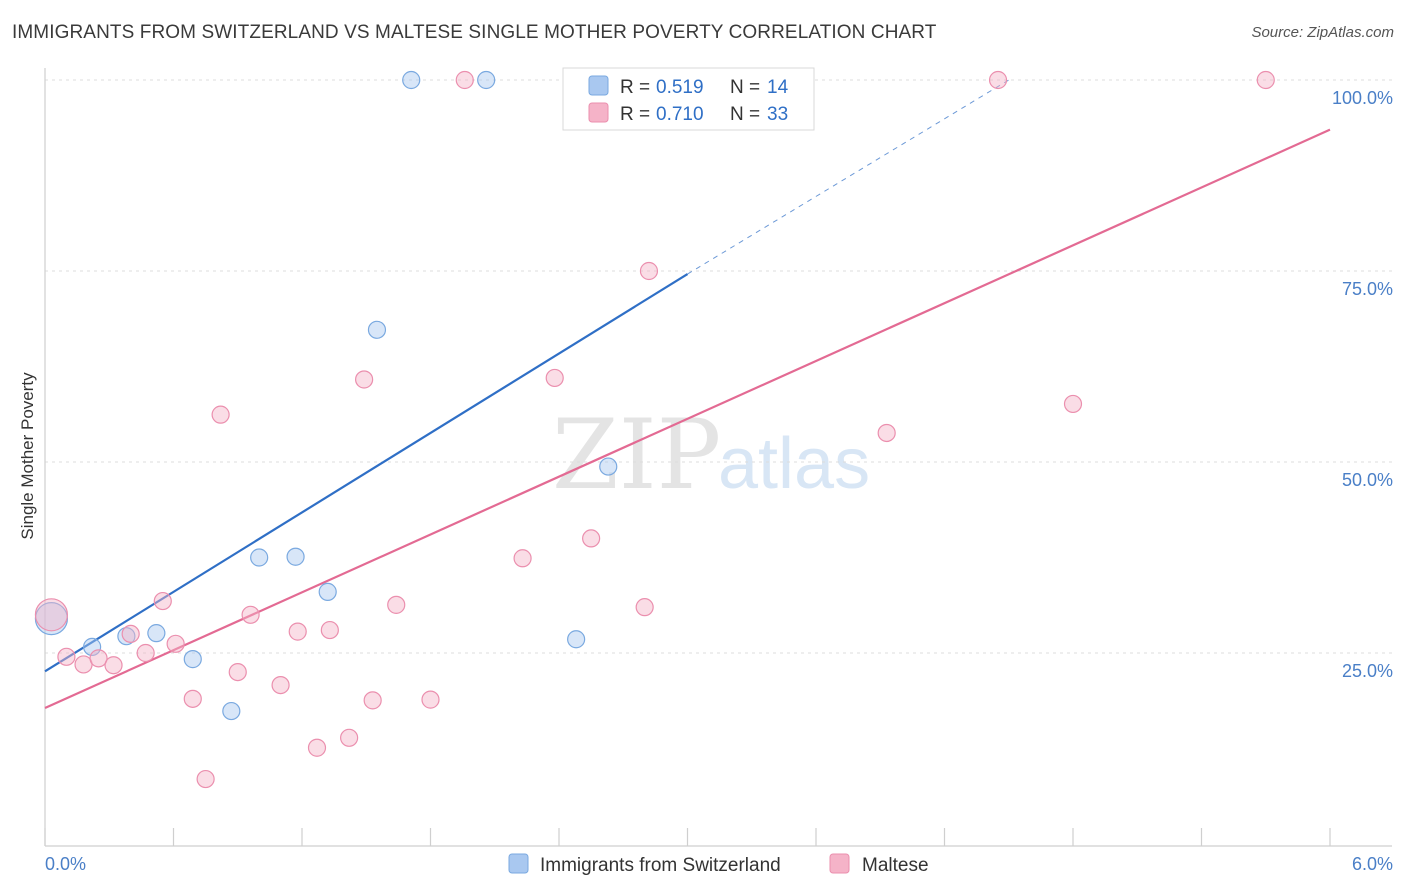  Describe the element at coordinates (65, 864) in the screenshot. I see `x-tick-label: 0.0%` at that location.